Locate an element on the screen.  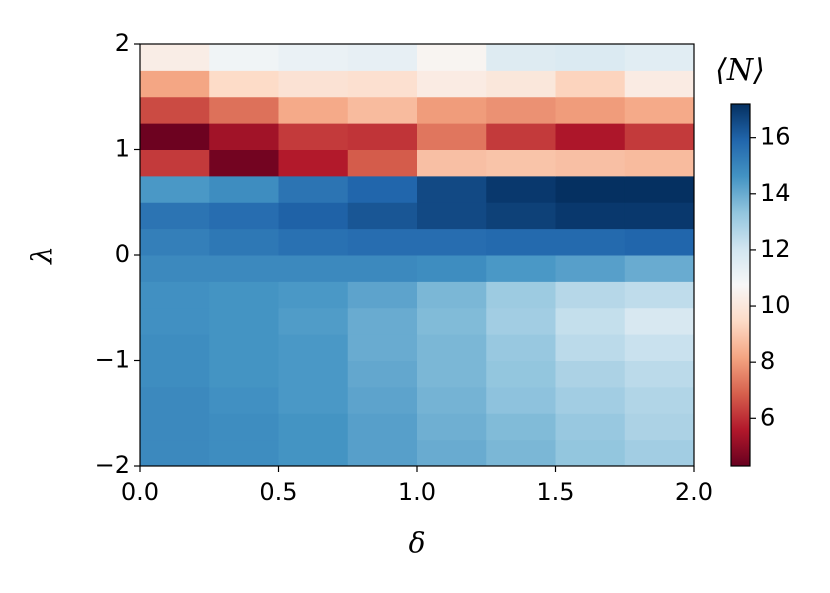
x-axis-label: δ is located at coordinates (417, 543).